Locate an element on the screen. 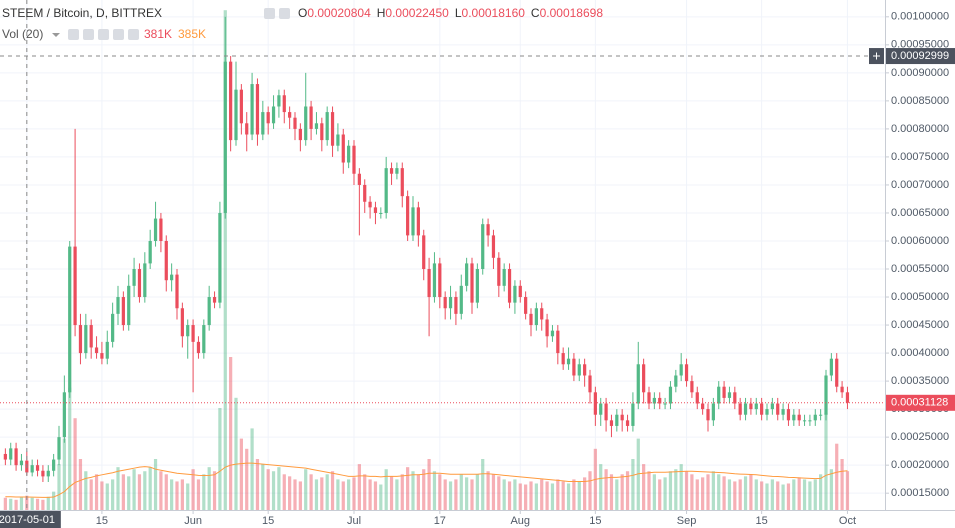 The width and height of the screenshot is (955, 528). ohlc-label: L is located at coordinates (458, 13).